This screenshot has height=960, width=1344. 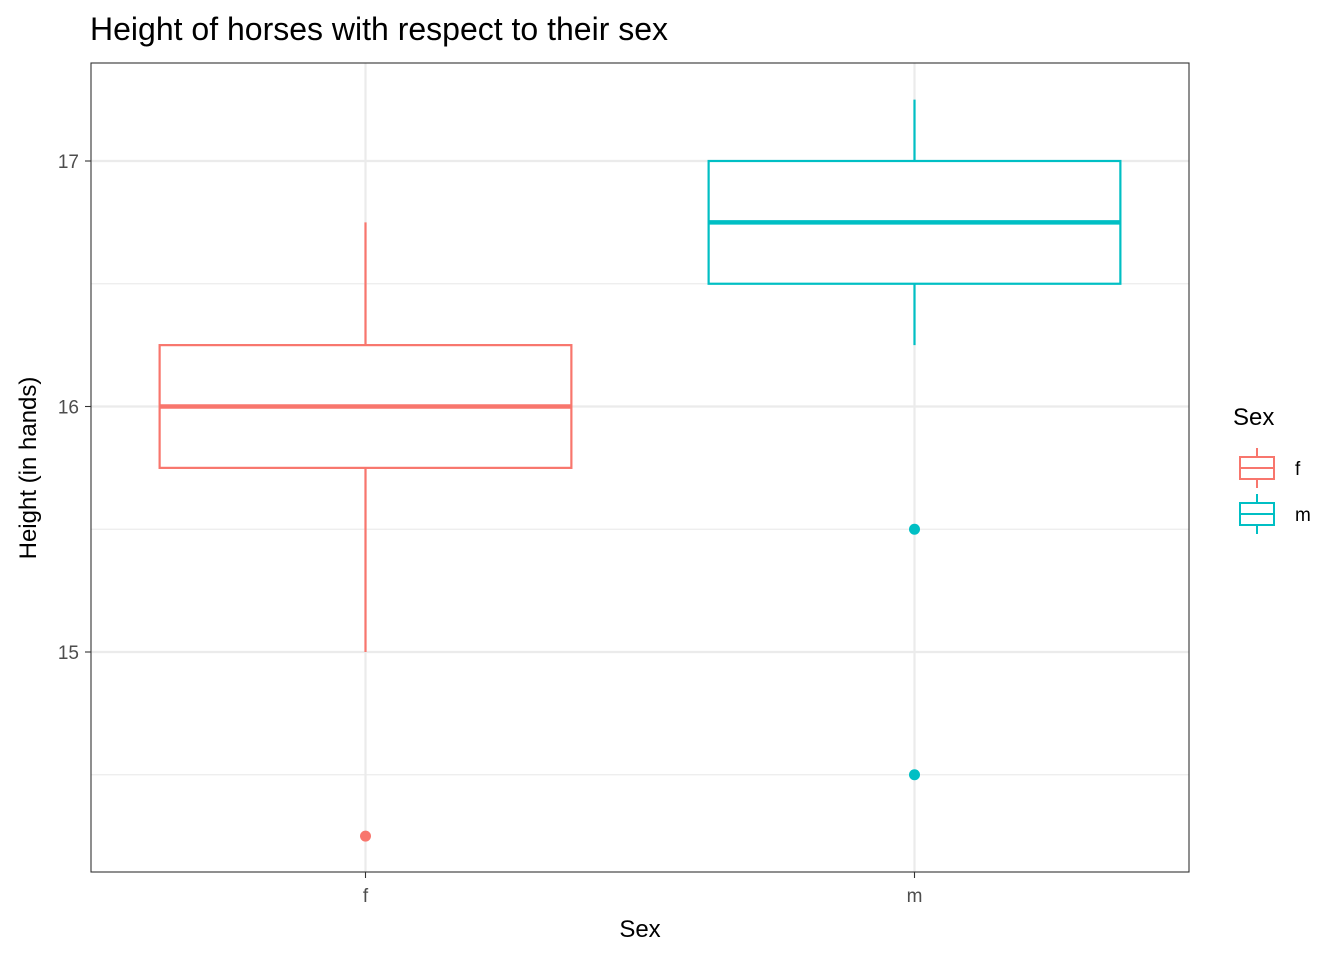 I want to click on legend: Sex f m, so click(x=1272, y=469).